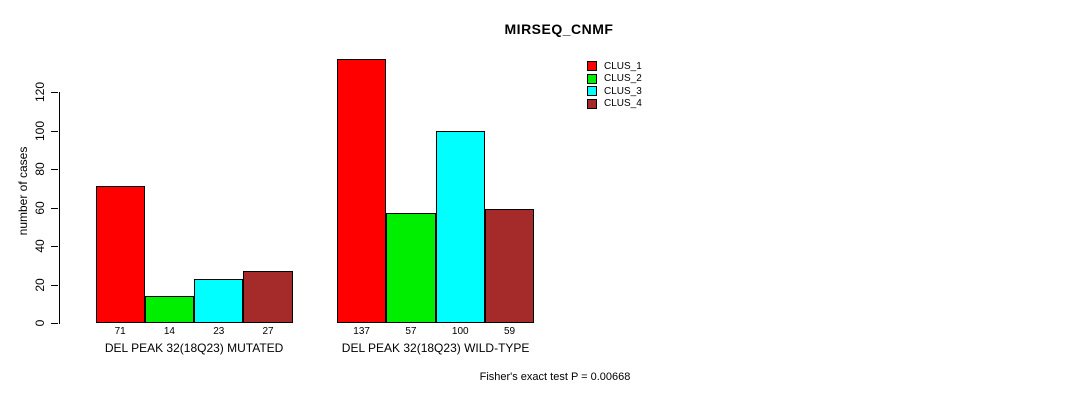 The width and height of the screenshot is (1090, 400). I want to click on y-axis-label: number of cases, so click(23, 191).